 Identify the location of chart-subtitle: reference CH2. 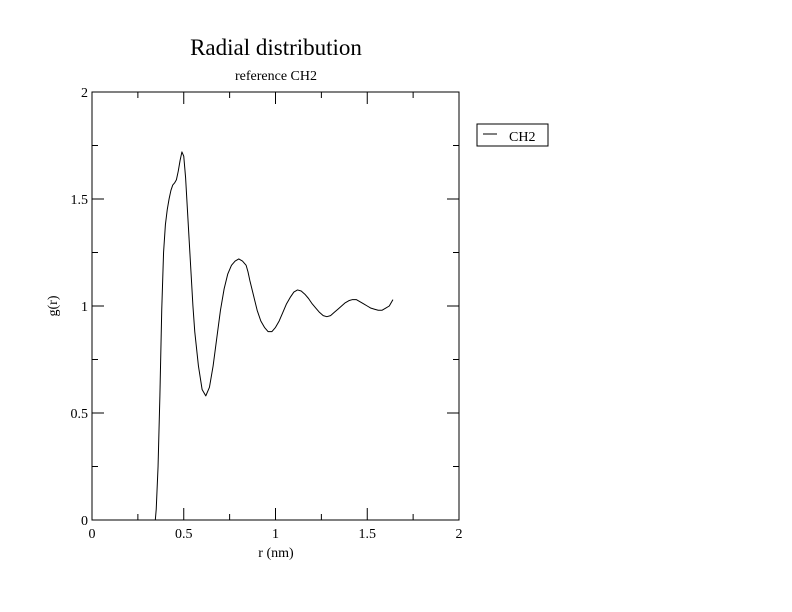
(276, 76).